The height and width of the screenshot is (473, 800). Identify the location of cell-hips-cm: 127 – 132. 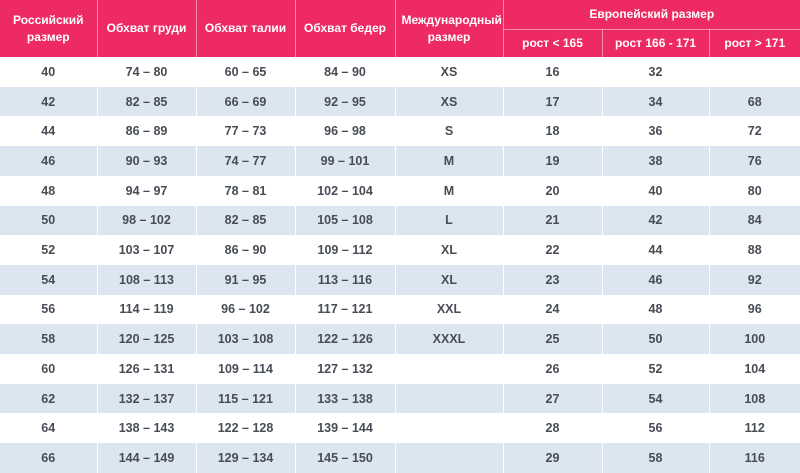
(345, 369).